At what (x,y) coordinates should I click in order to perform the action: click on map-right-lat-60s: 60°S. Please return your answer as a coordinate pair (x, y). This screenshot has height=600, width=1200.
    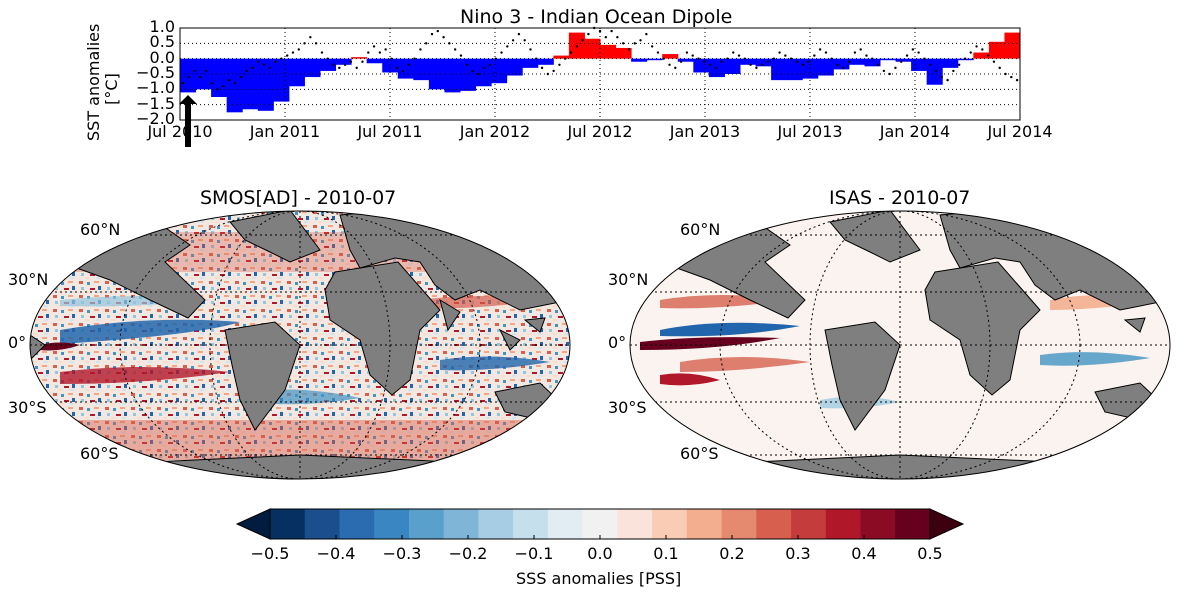
    Looking at the image, I should click on (699, 453).